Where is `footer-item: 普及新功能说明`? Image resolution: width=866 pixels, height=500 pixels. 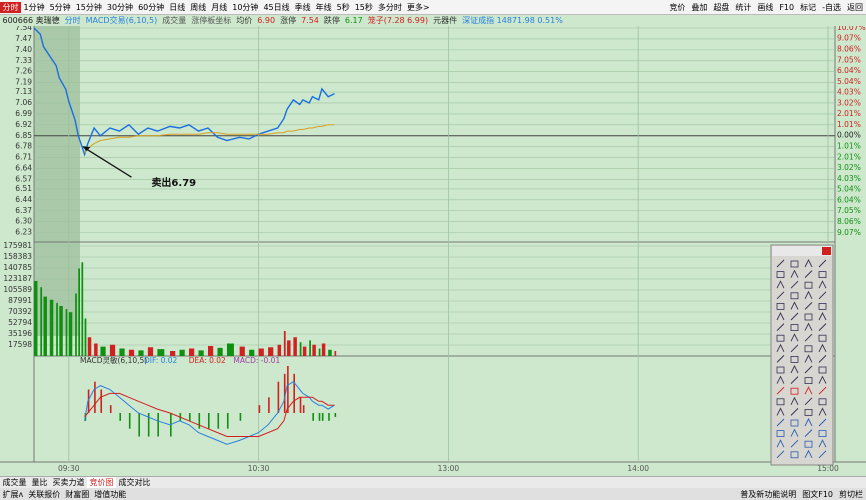 footer-item: 普及新功能说明 is located at coordinates (768, 494).